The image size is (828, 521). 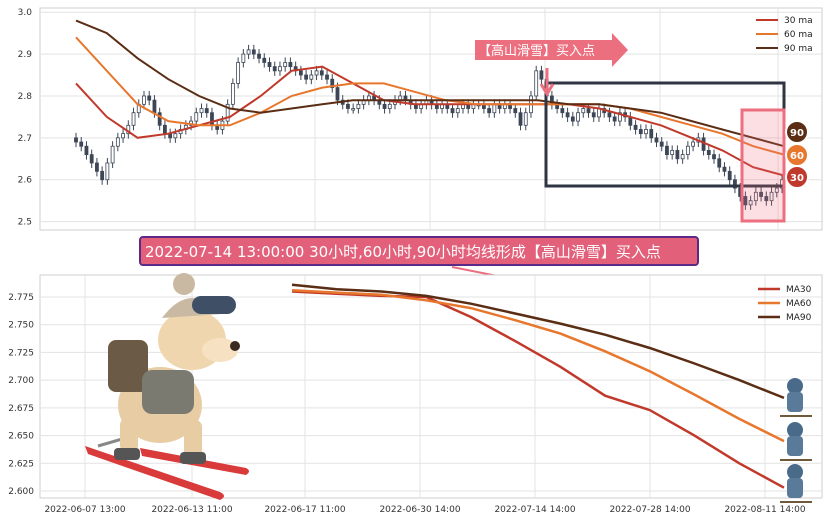 I want to click on dog-leg-front, so click(x=193, y=439).